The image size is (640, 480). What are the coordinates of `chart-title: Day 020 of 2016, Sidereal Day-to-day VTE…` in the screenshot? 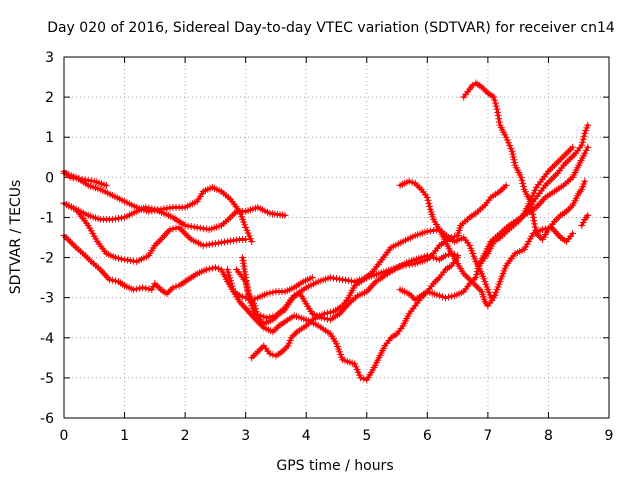 It's located at (331, 28).